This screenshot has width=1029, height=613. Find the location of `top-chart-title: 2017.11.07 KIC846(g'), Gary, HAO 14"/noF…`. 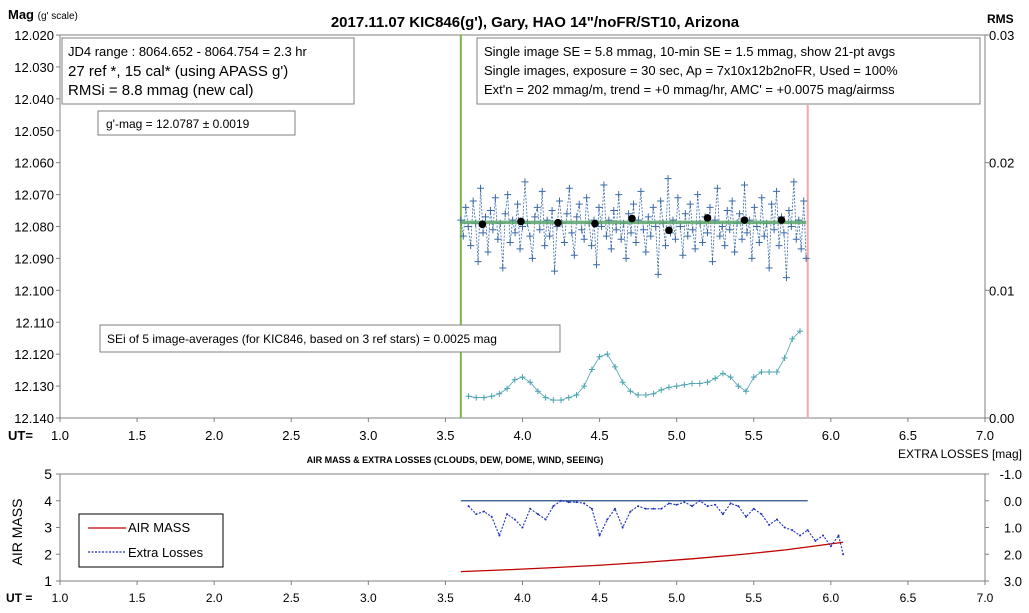

top-chart-title: 2017.11.07 KIC846(g'), Gary, HAO 14"/noF… is located at coordinates (535, 22).